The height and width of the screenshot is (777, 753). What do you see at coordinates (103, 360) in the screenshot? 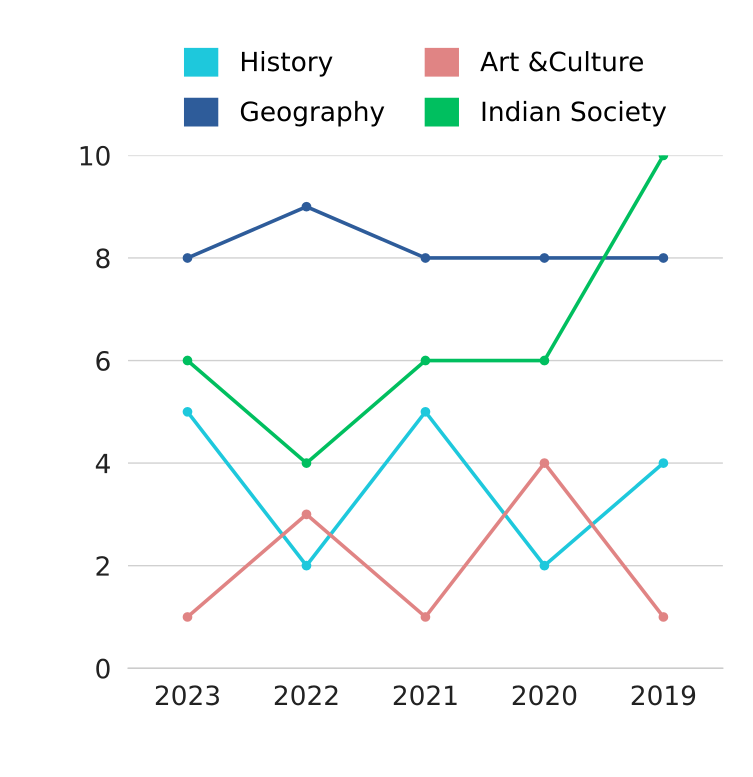
I see `y-tick-label: 6` at bounding box center [103, 360].